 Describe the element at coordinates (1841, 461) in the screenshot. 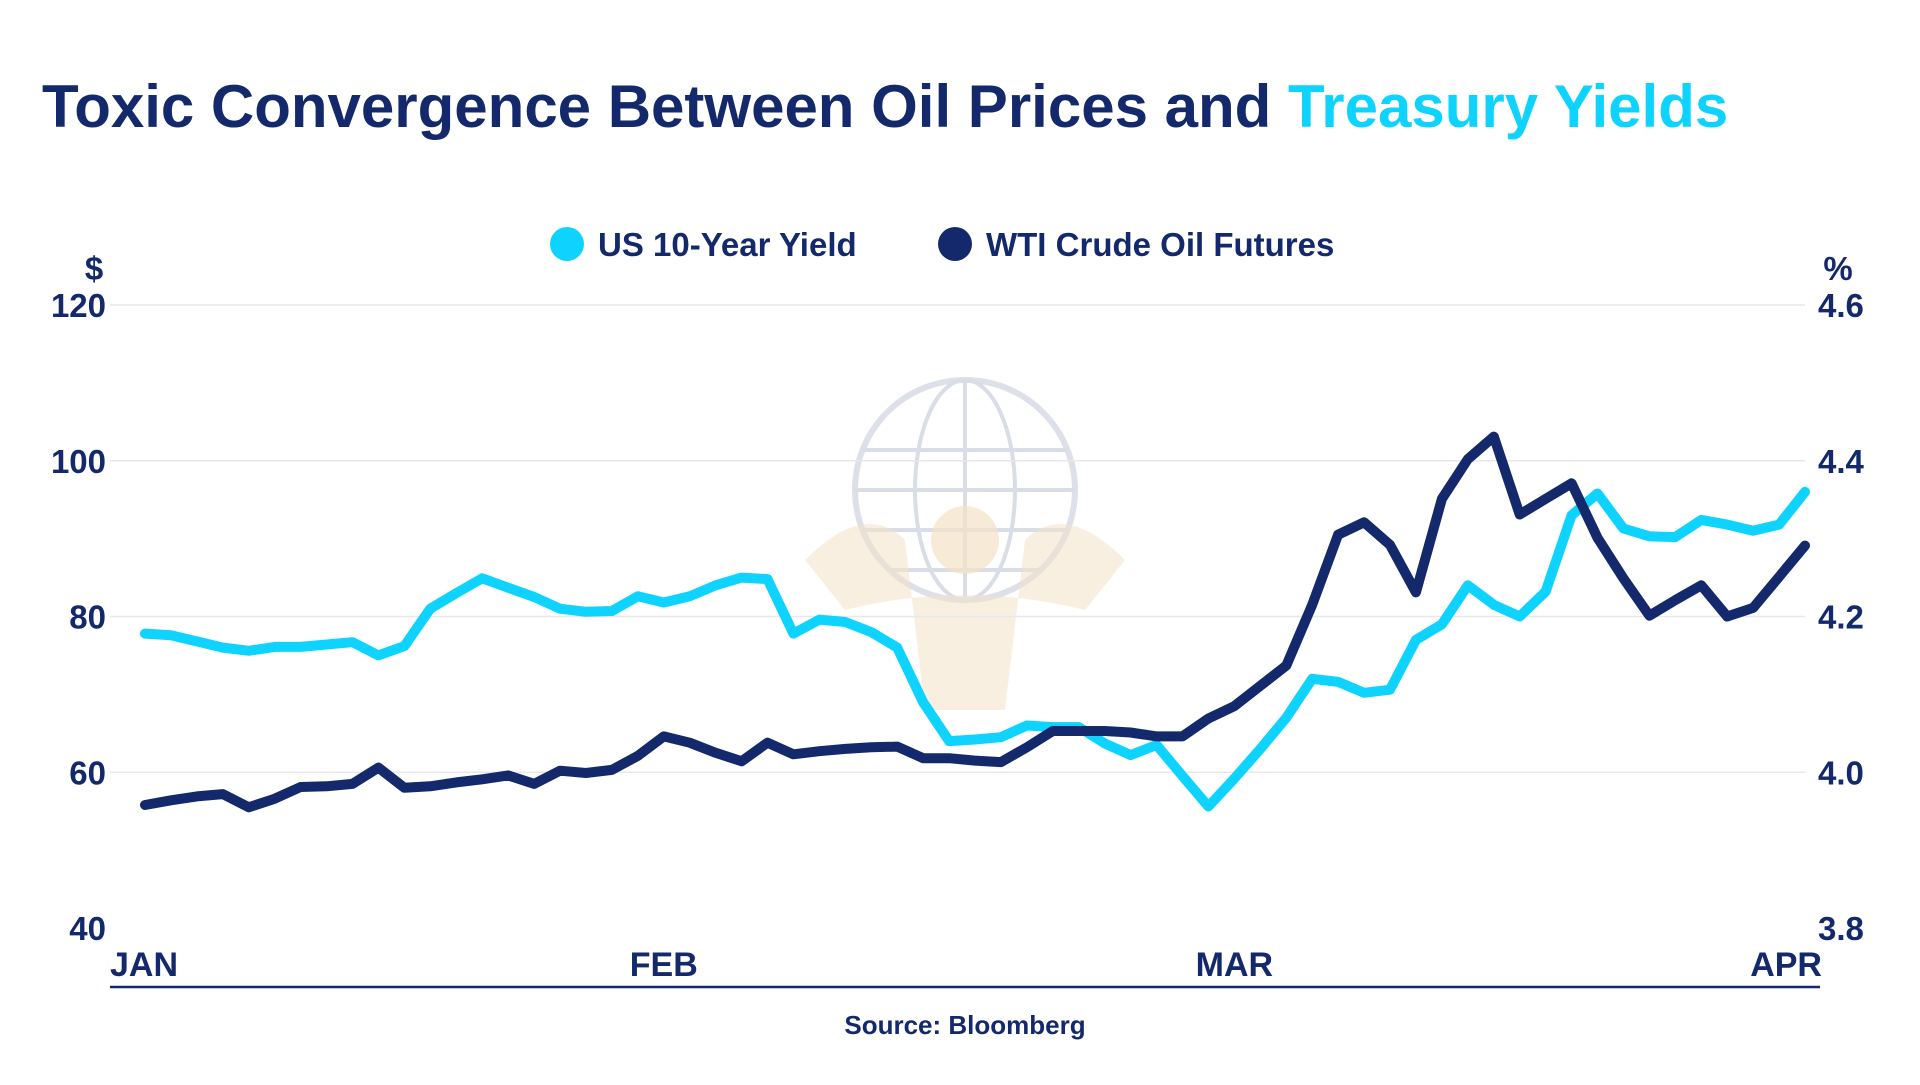

I see `right-tick-label-4-4: 4.4` at that location.